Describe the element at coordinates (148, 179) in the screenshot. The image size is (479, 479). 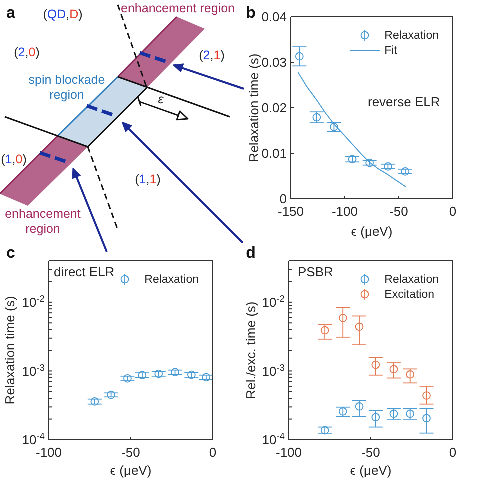
I see `text: (1,1)` at that location.